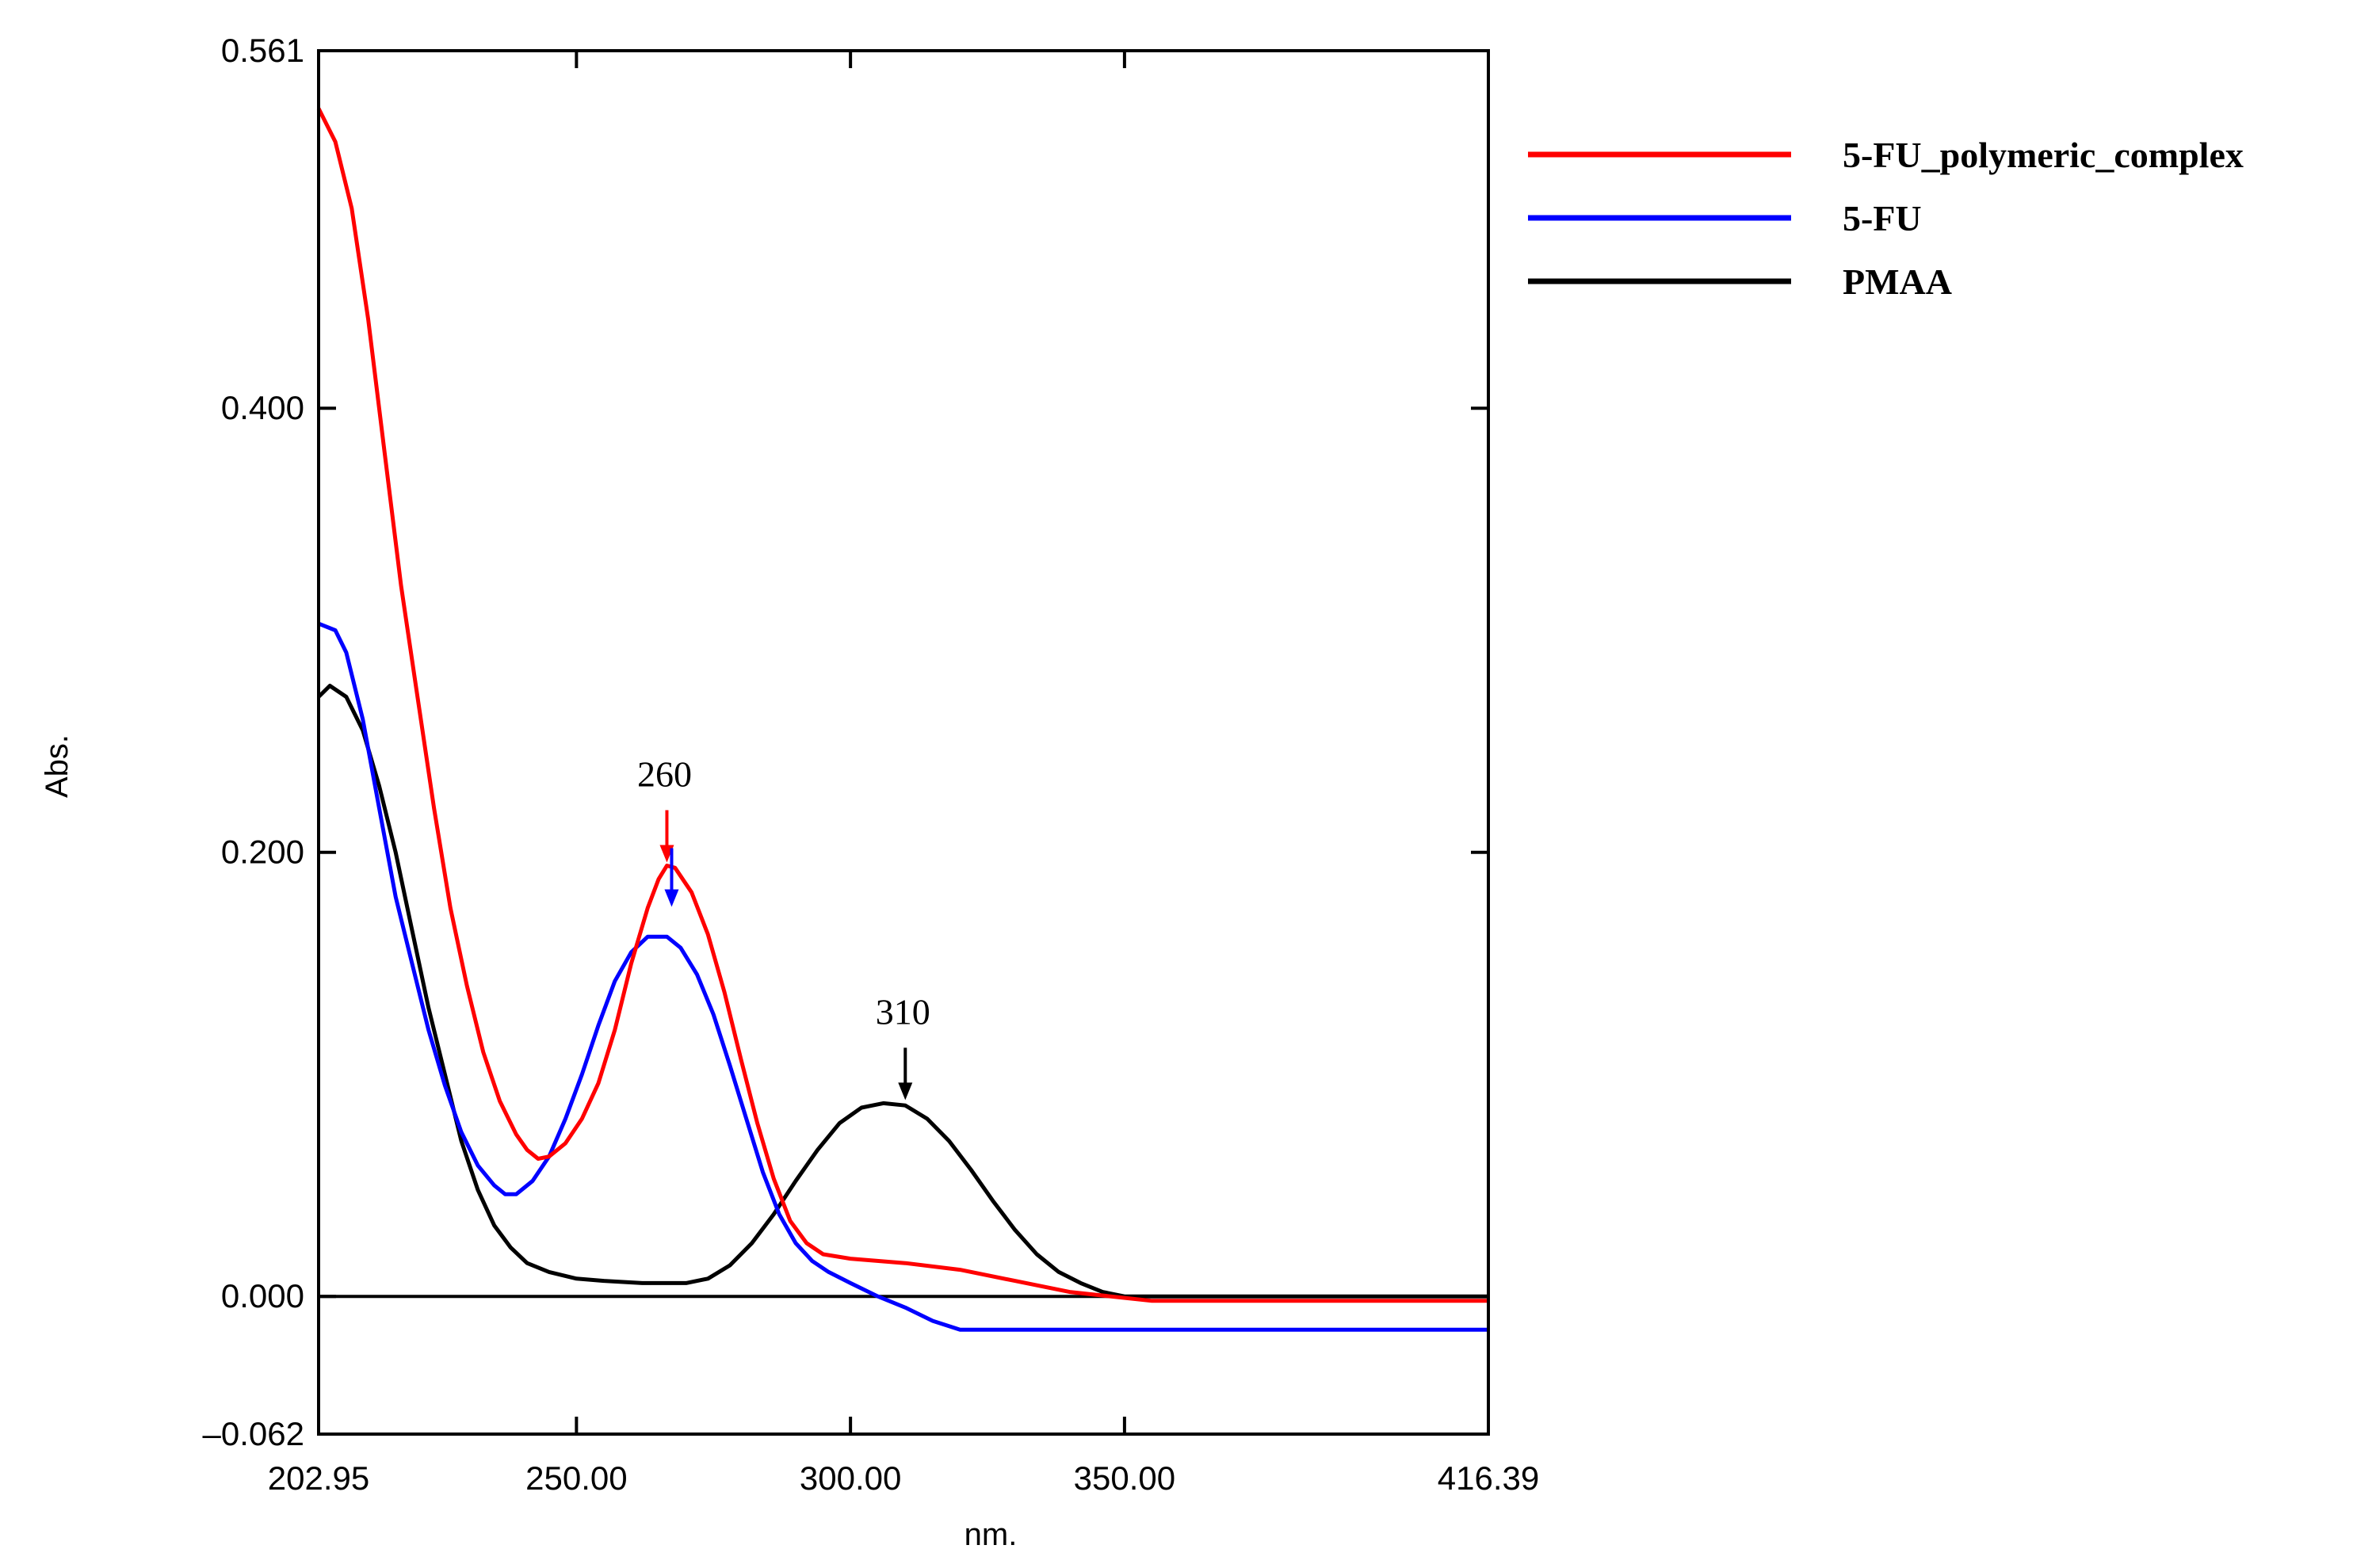 The height and width of the screenshot is (1568, 2376). I want to click on y-tick-label: 0.000, so click(262, 1295).